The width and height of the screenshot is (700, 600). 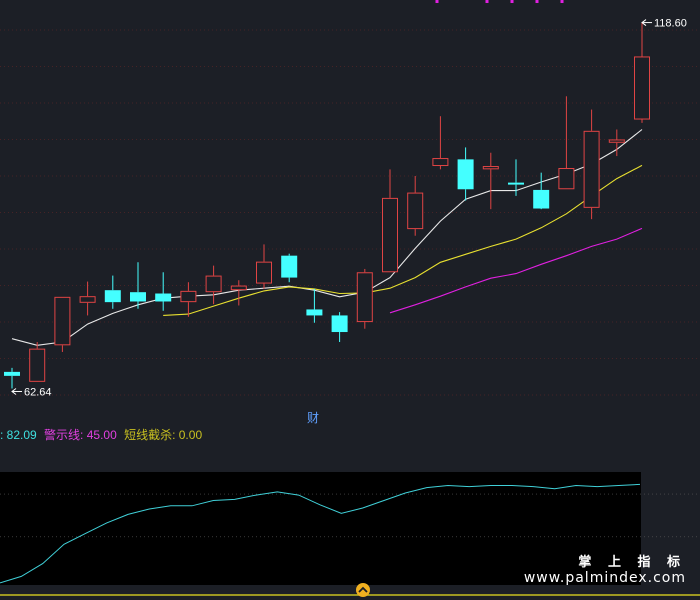 What do you see at coordinates (38, 392) in the screenshot?
I see `low-price-label: 62.64` at bounding box center [38, 392].